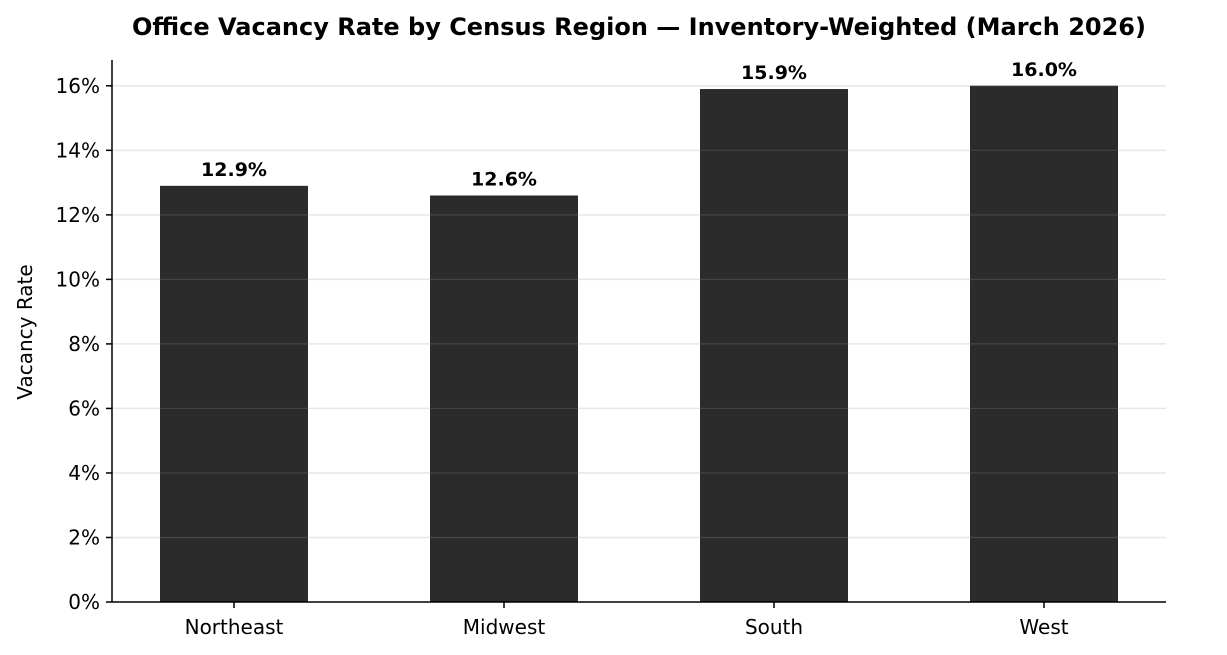 This screenshot has height=655, width=1227. What do you see at coordinates (84, 537) in the screenshot?
I see `y-tick-label: 2%` at bounding box center [84, 537].